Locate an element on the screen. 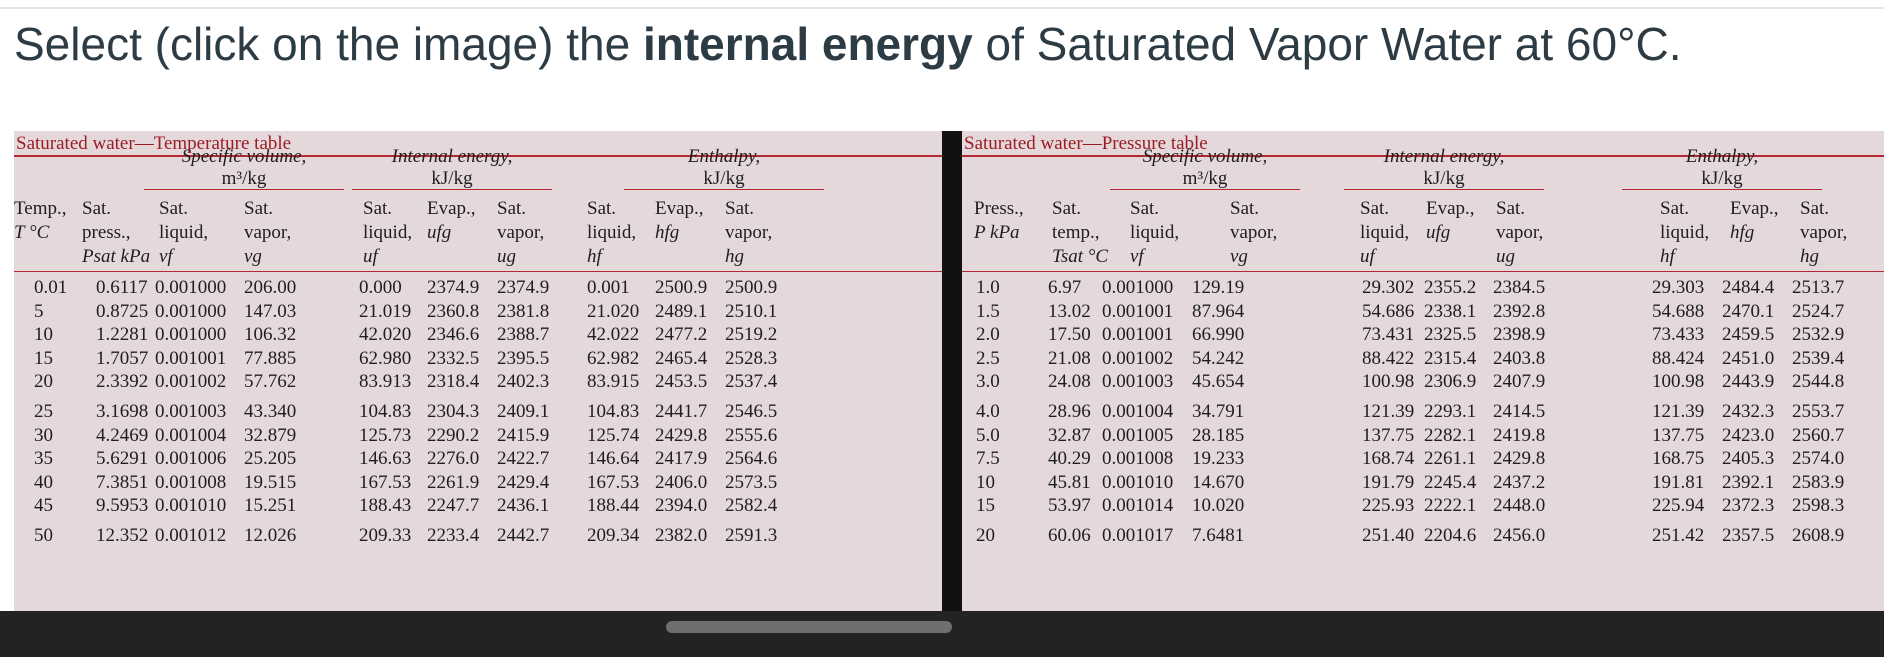 This screenshot has width=1884, height=657. table-cell: 147.03 is located at coordinates (270, 311).